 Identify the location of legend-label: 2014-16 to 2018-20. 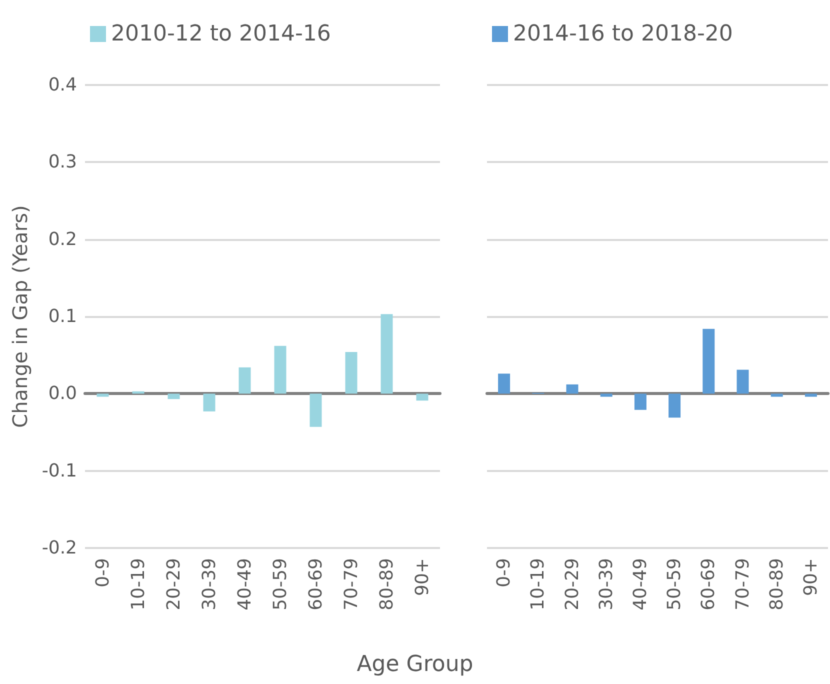
(623, 34).